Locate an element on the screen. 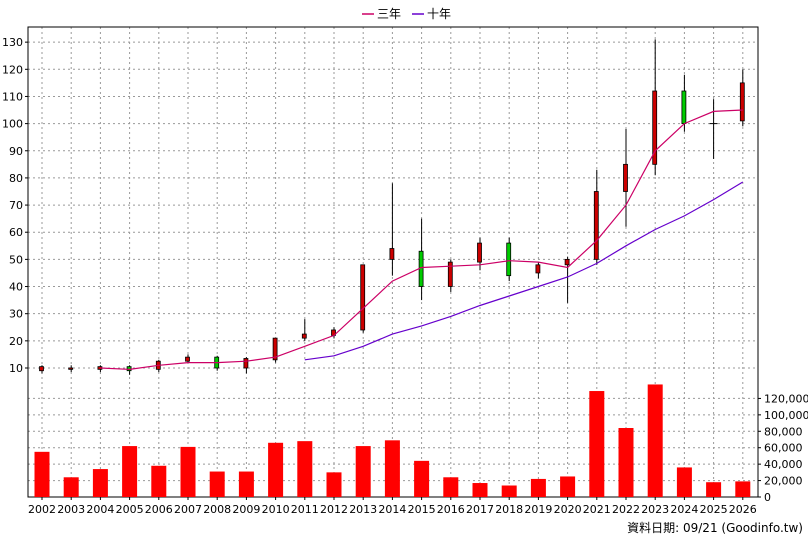  x-tick-label: 2021 is located at coordinates (597, 509).